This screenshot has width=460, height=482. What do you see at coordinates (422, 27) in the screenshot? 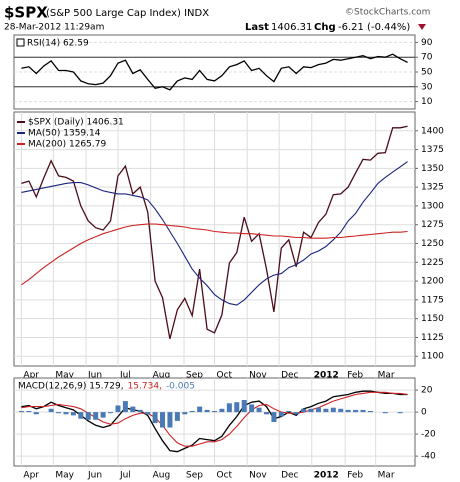
I see `down-arrow-icon` at bounding box center [422, 27].